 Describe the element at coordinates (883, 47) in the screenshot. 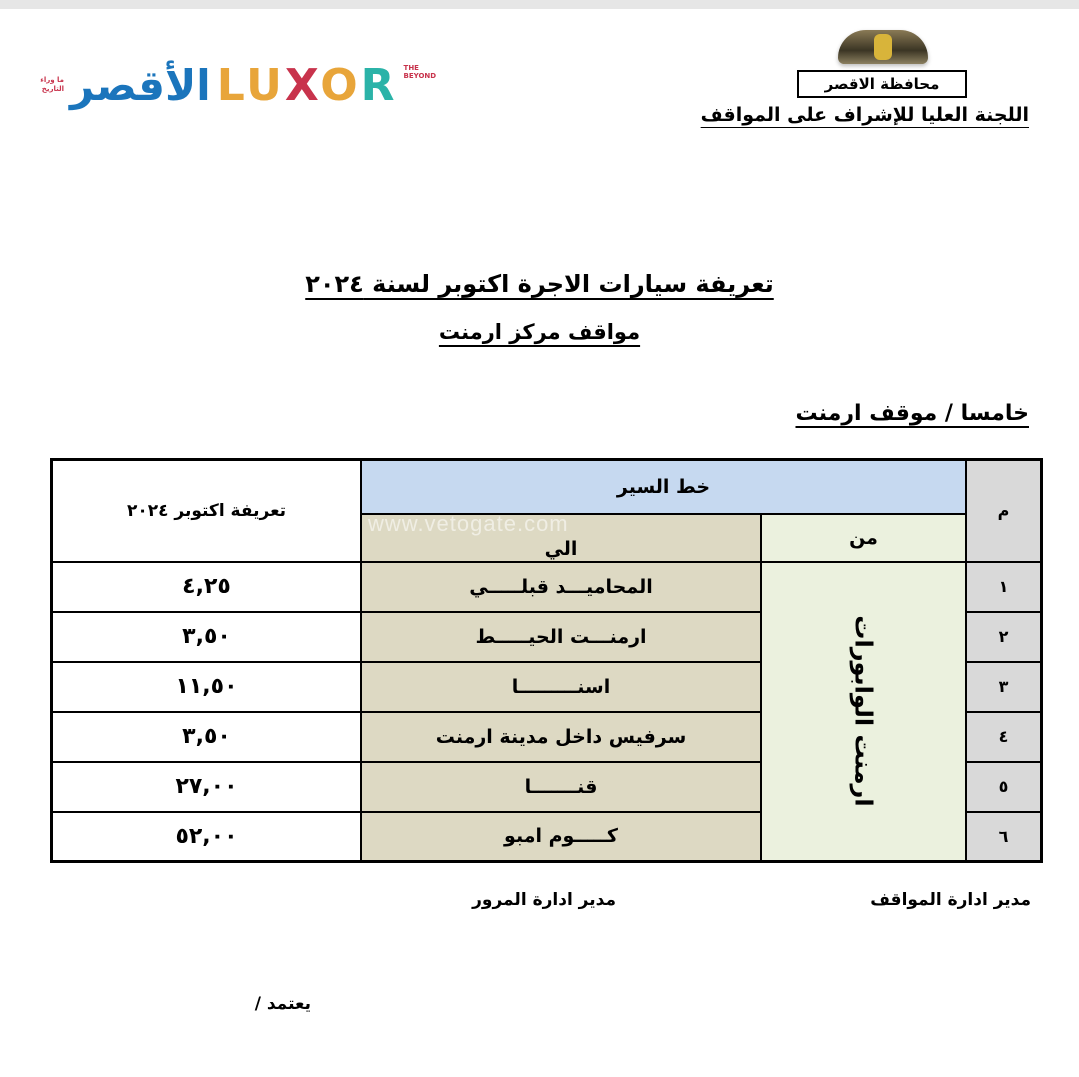

I see `pharaoh-emblem` at that location.